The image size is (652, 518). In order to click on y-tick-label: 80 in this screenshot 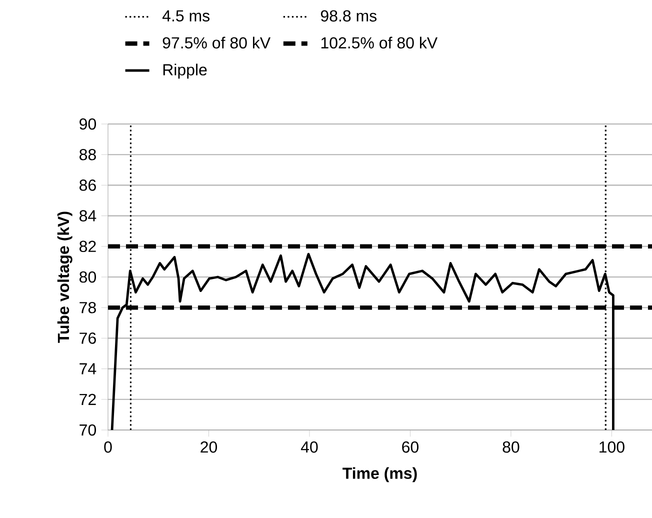, I will do `click(88, 277)`.